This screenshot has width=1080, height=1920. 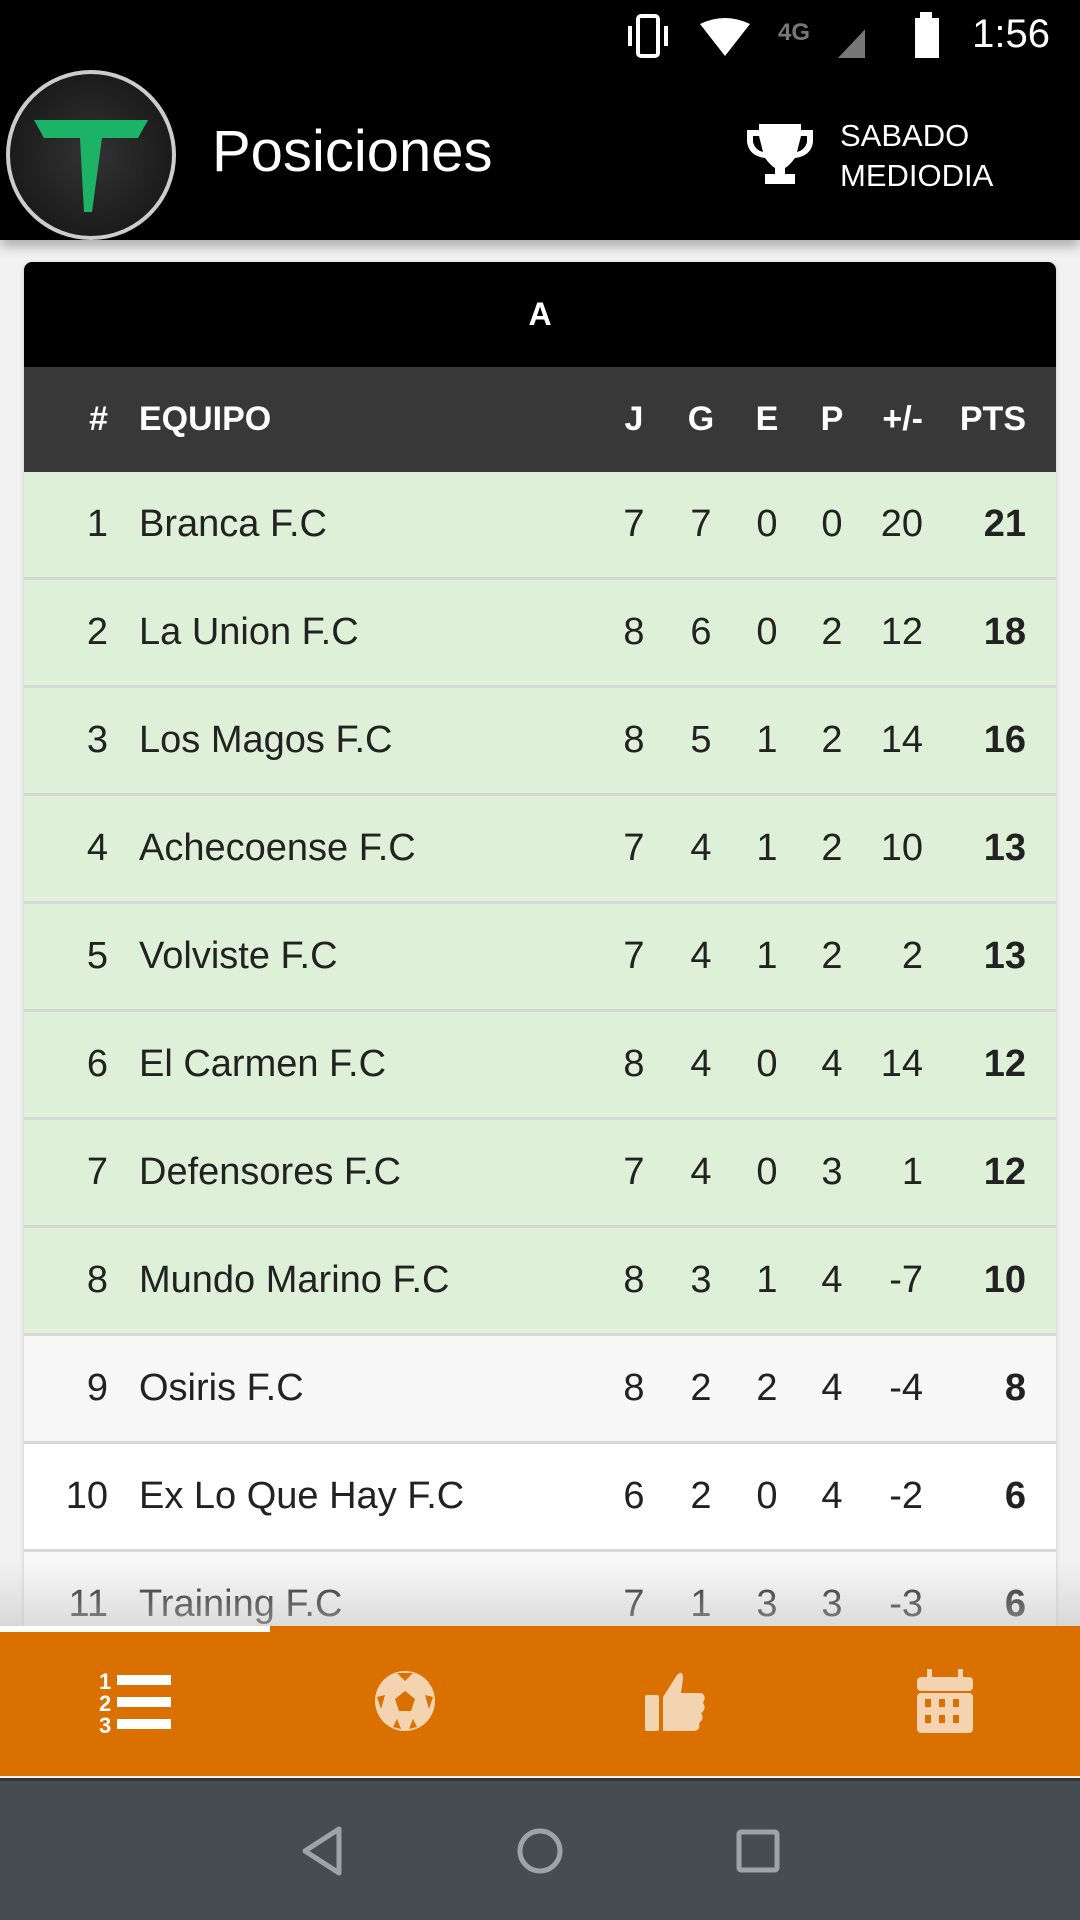 What do you see at coordinates (540, 1593) in the screenshot?
I see `scroll-fade` at bounding box center [540, 1593].